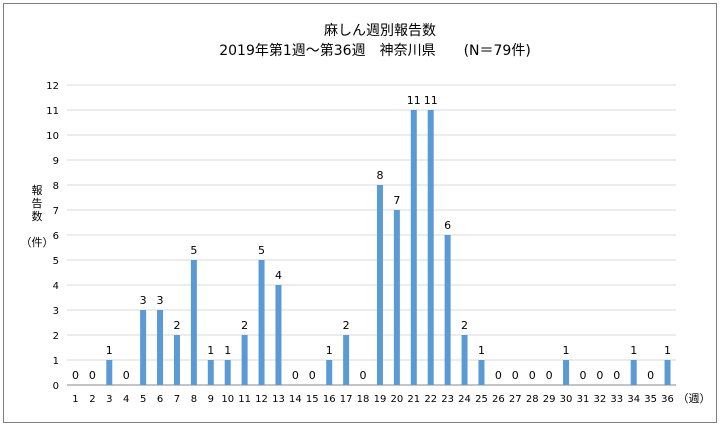 This screenshot has height=428, width=722. I want to click on y-tick-7: 7, so click(56, 211).